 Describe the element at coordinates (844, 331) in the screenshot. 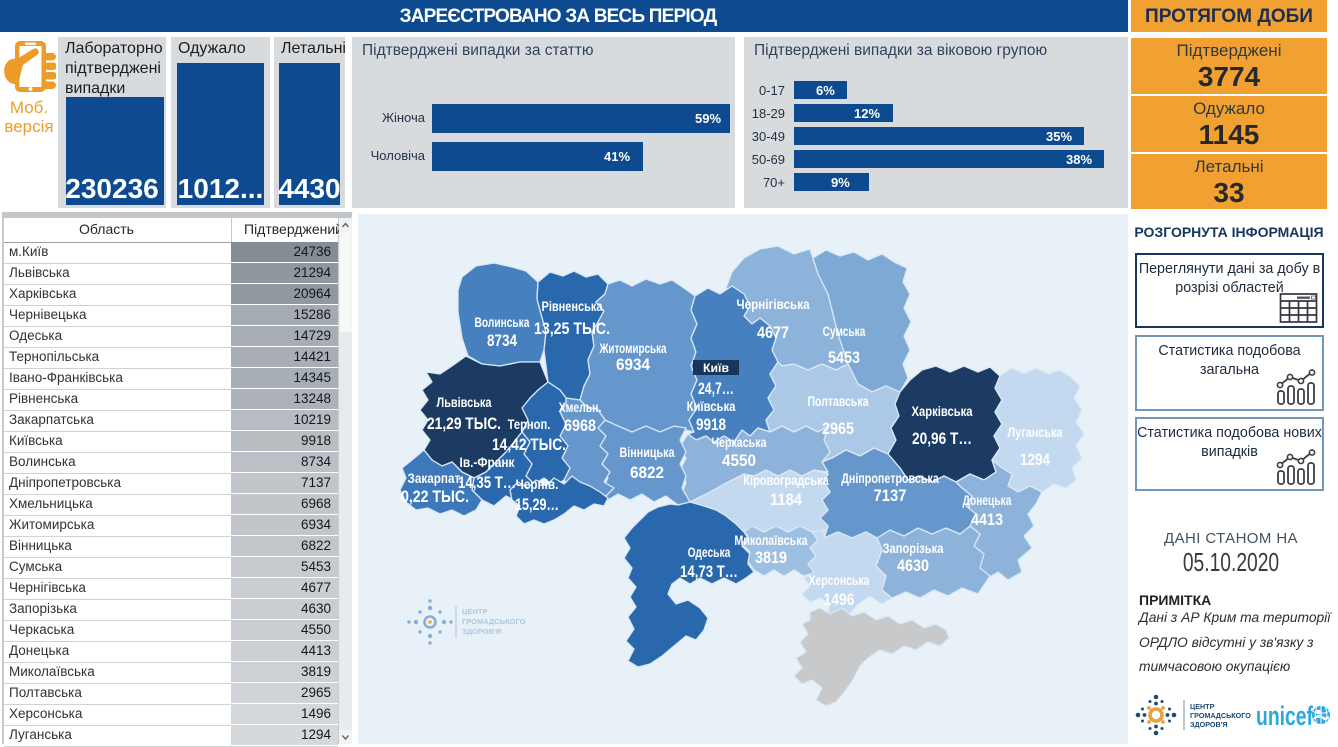

I see `svg-text: Сумська` at that location.